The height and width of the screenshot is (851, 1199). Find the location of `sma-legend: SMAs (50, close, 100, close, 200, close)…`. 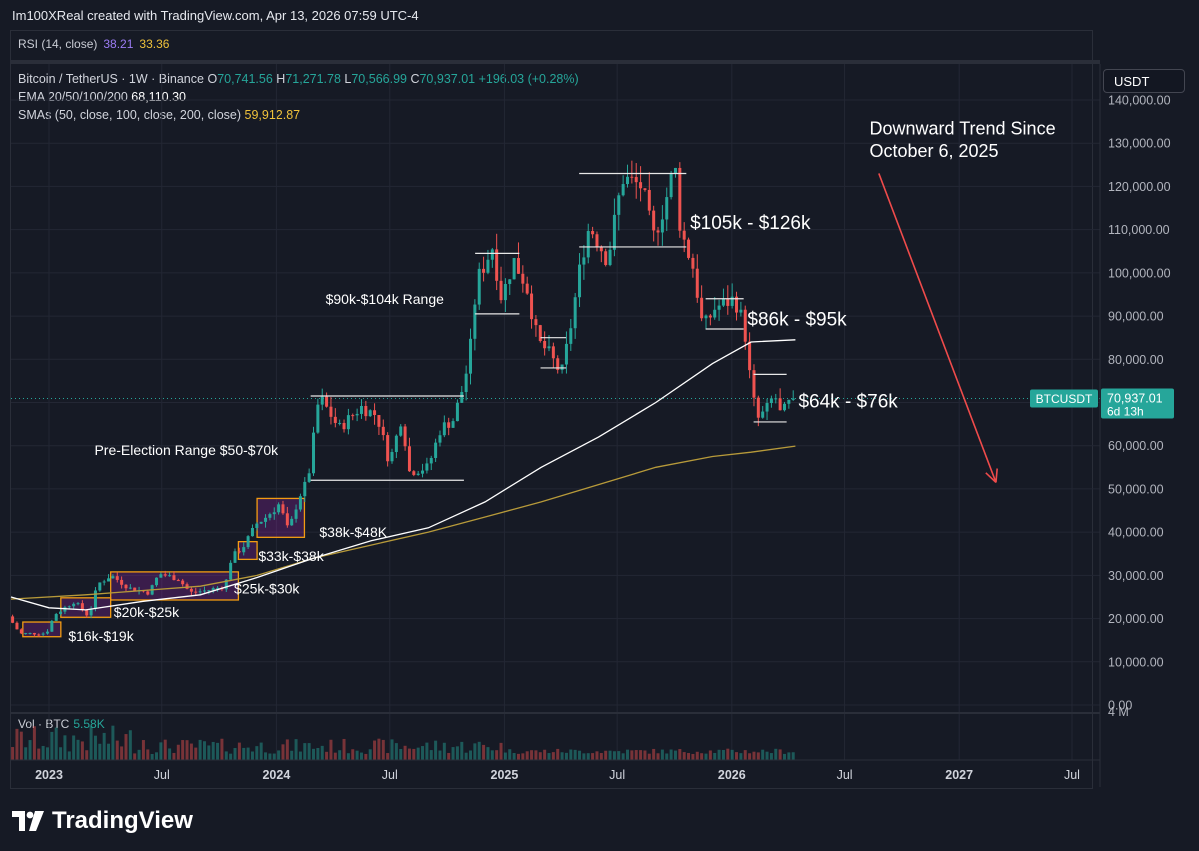

sma-legend: SMAs (50, close, 100, close, 200, close)… is located at coordinates (159, 115).